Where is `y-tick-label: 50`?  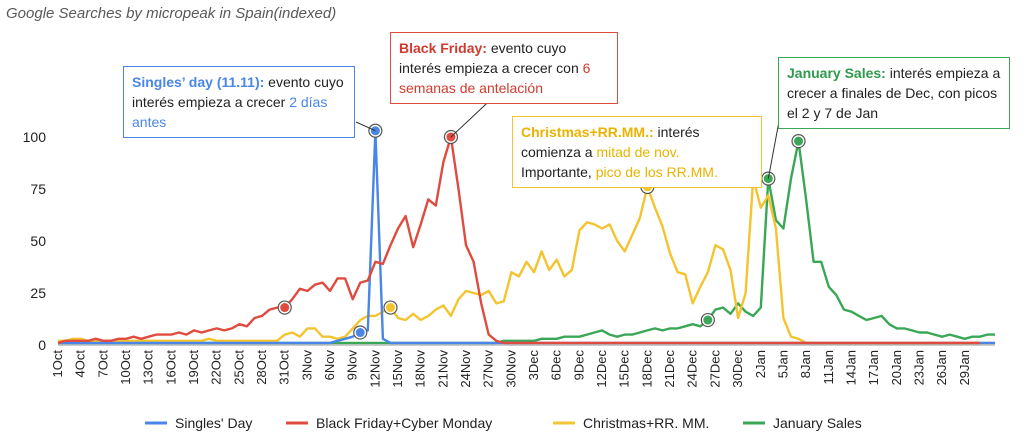
y-tick-label: 50 is located at coordinates (38, 241).